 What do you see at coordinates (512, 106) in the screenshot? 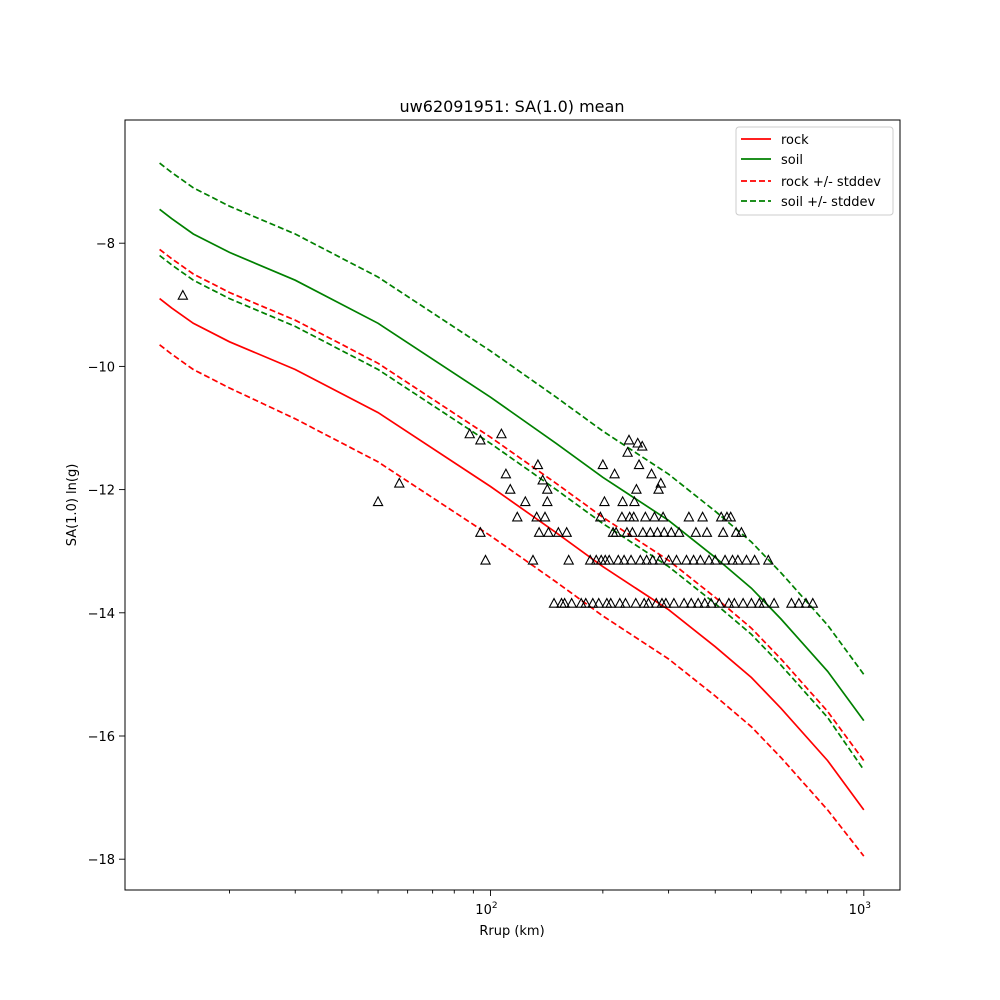
I see `chart-title: uw62091951: SA(1.0) mean` at bounding box center [512, 106].